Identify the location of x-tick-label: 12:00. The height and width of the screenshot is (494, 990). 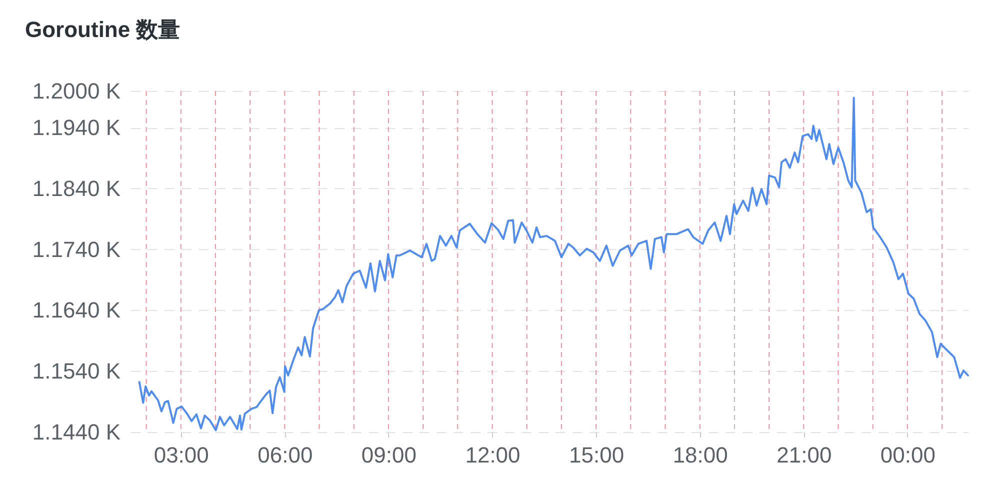
(492, 455).